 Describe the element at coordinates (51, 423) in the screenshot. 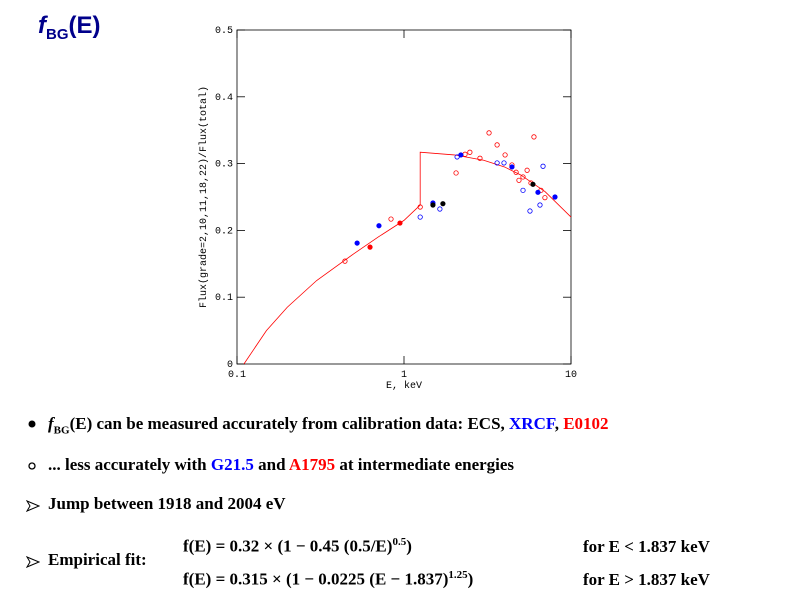

I see `f: f` at that location.